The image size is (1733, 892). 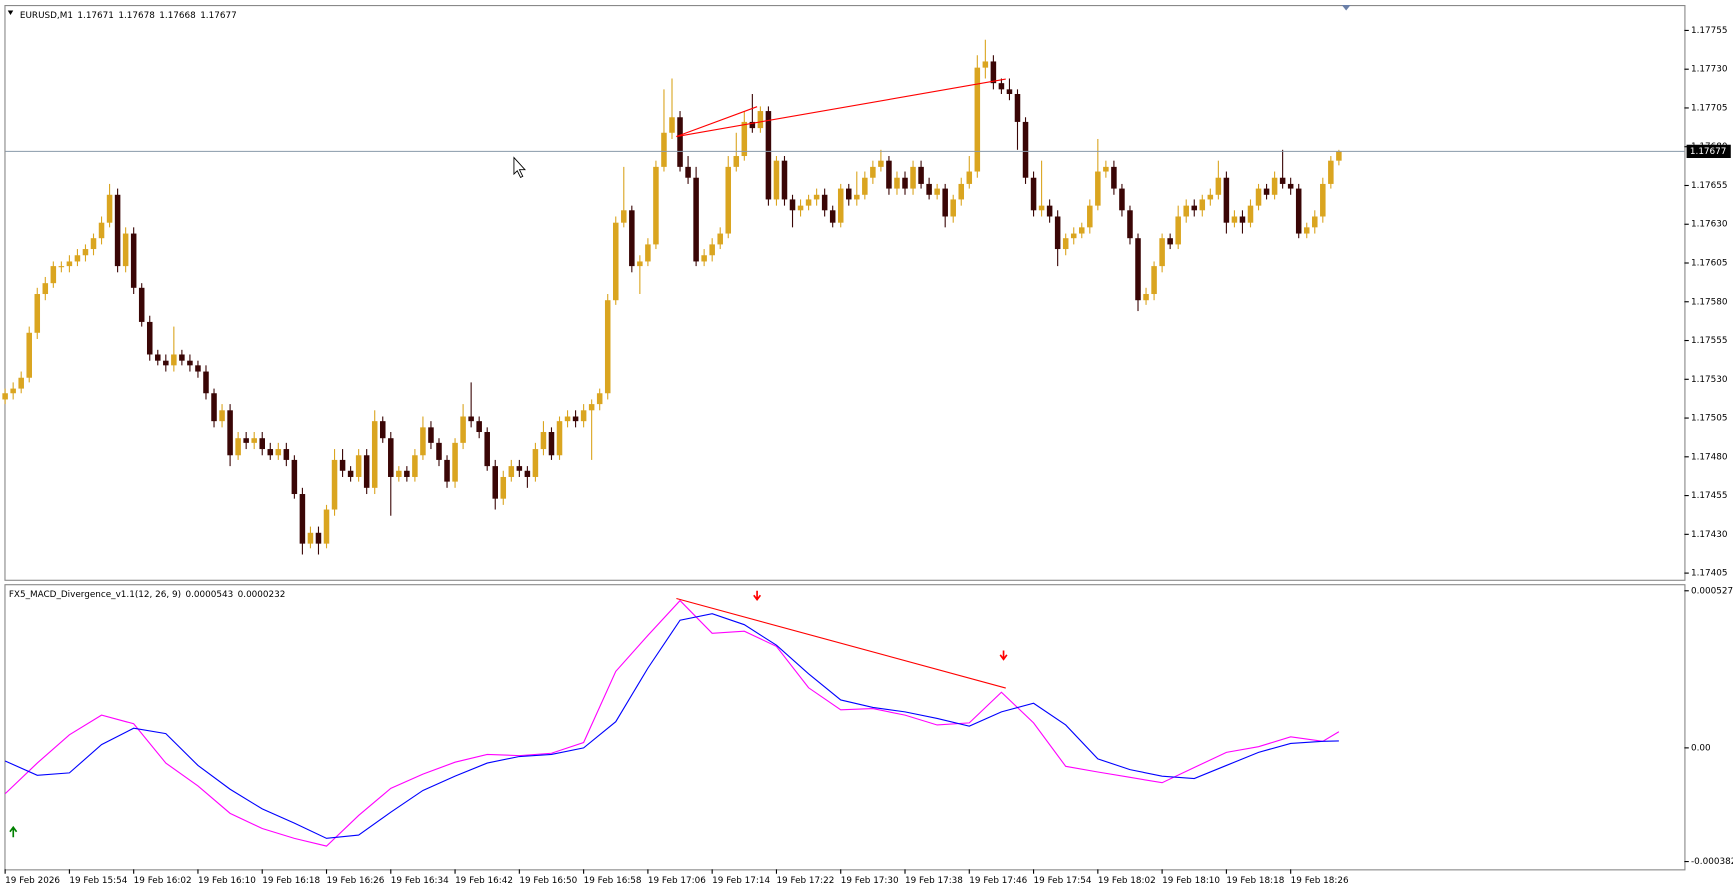 I want to click on buy-arrow, so click(x=13, y=831).